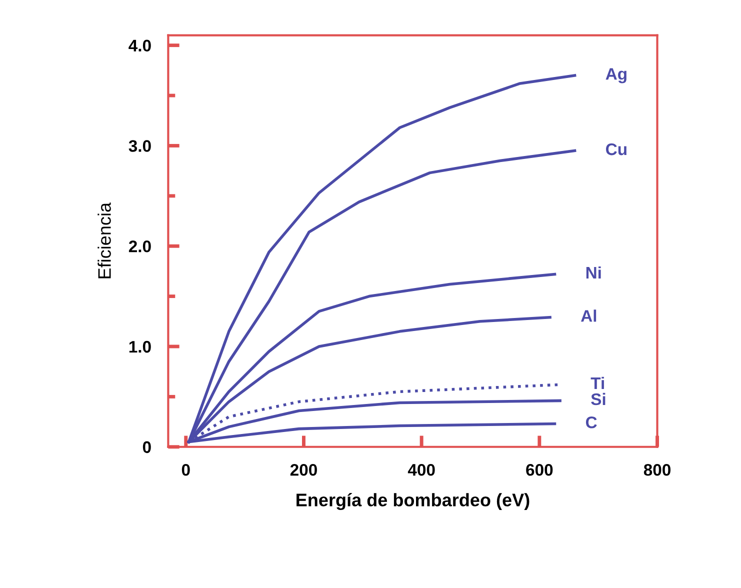 Image resolution: width=741 pixels, height=588 pixels. What do you see at coordinates (539, 470) in the screenshot?
I see `x-tick-label: 600` at bounding box center [539, 470].